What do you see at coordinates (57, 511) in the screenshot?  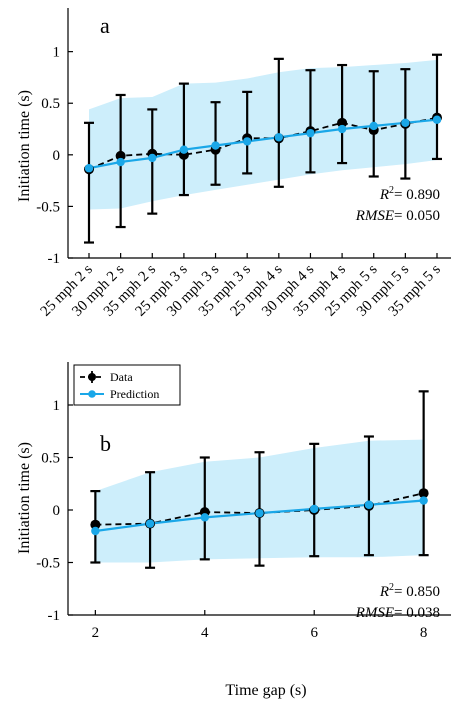 I see `y-tick-label-b-2: 0` at bounding box center [57, 511].